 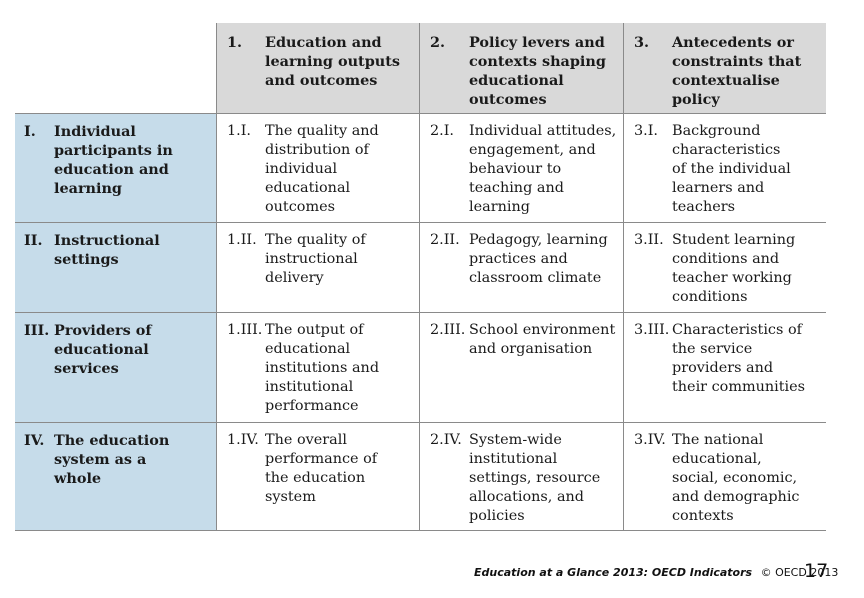 What do you see at coordinates (448, 330) in the screenshot?
I see `cell-code: 2.III.` at bounding box center [448, 330].